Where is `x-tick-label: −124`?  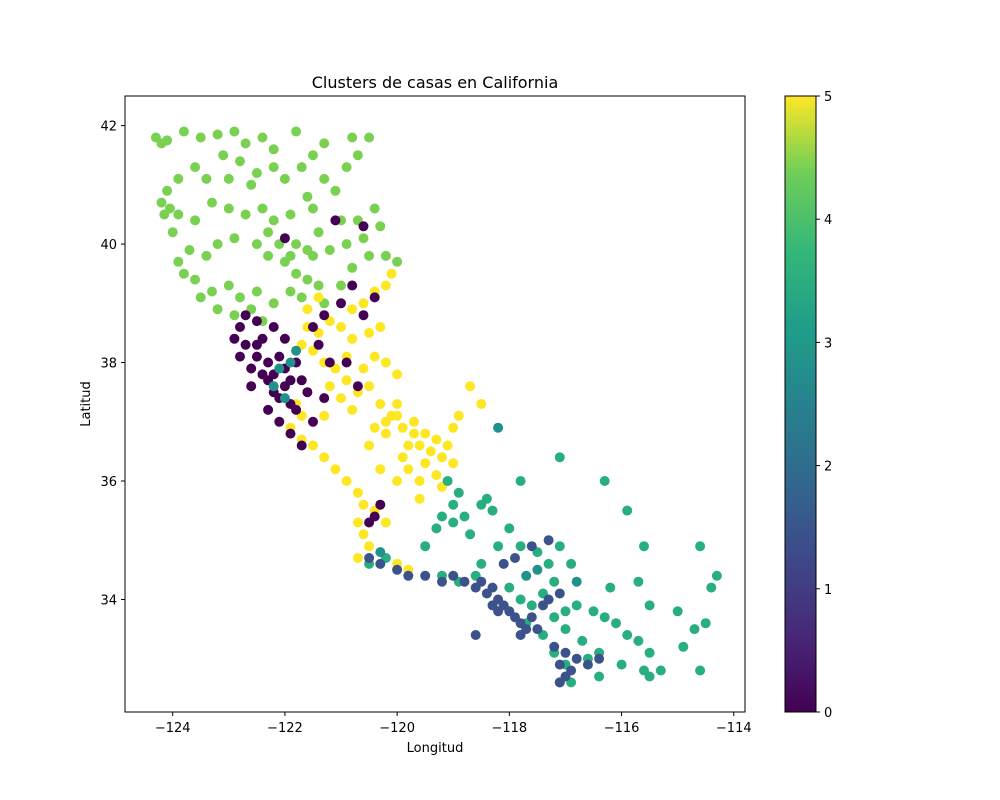
x-tick-label: −124 is located at coordinates (173, 728).